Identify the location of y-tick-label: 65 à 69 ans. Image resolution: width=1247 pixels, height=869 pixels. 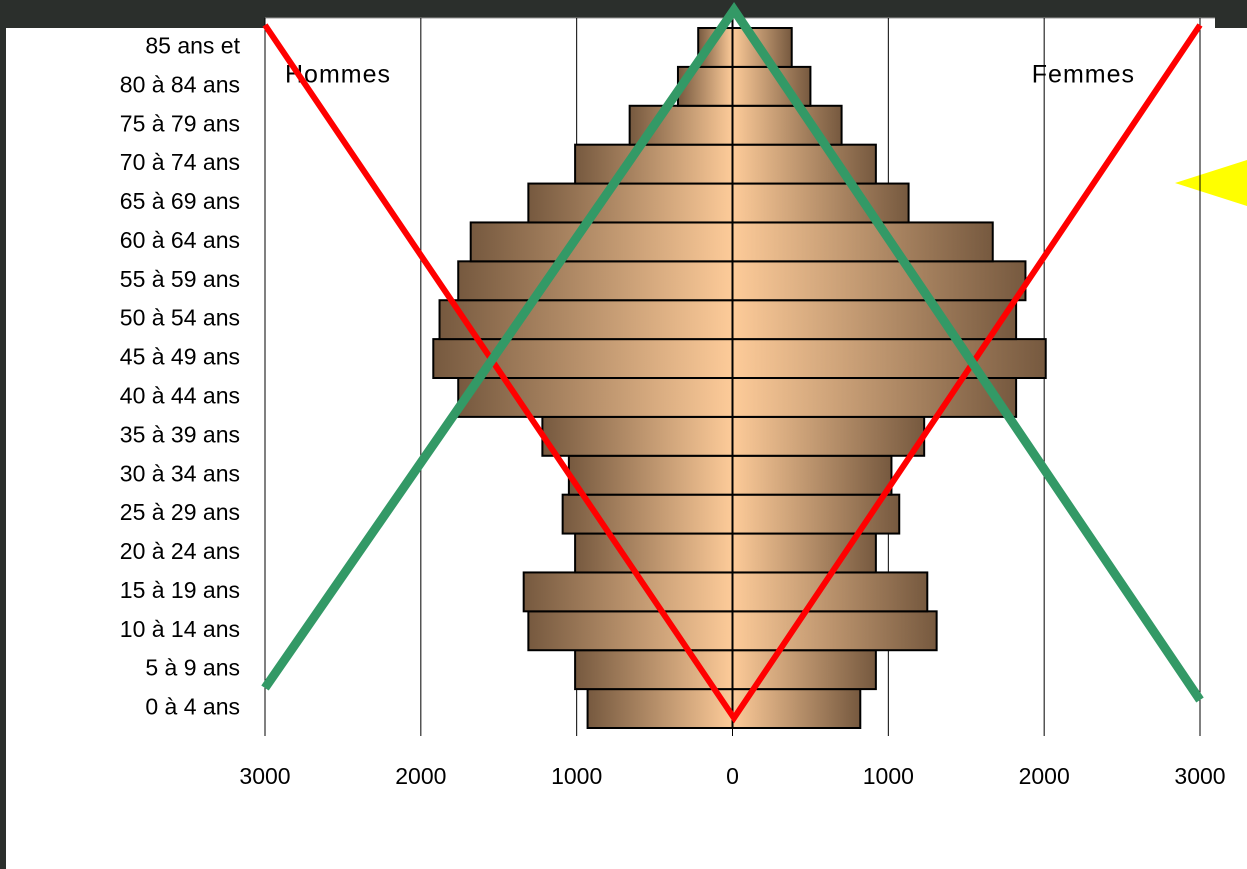
(180, 201).